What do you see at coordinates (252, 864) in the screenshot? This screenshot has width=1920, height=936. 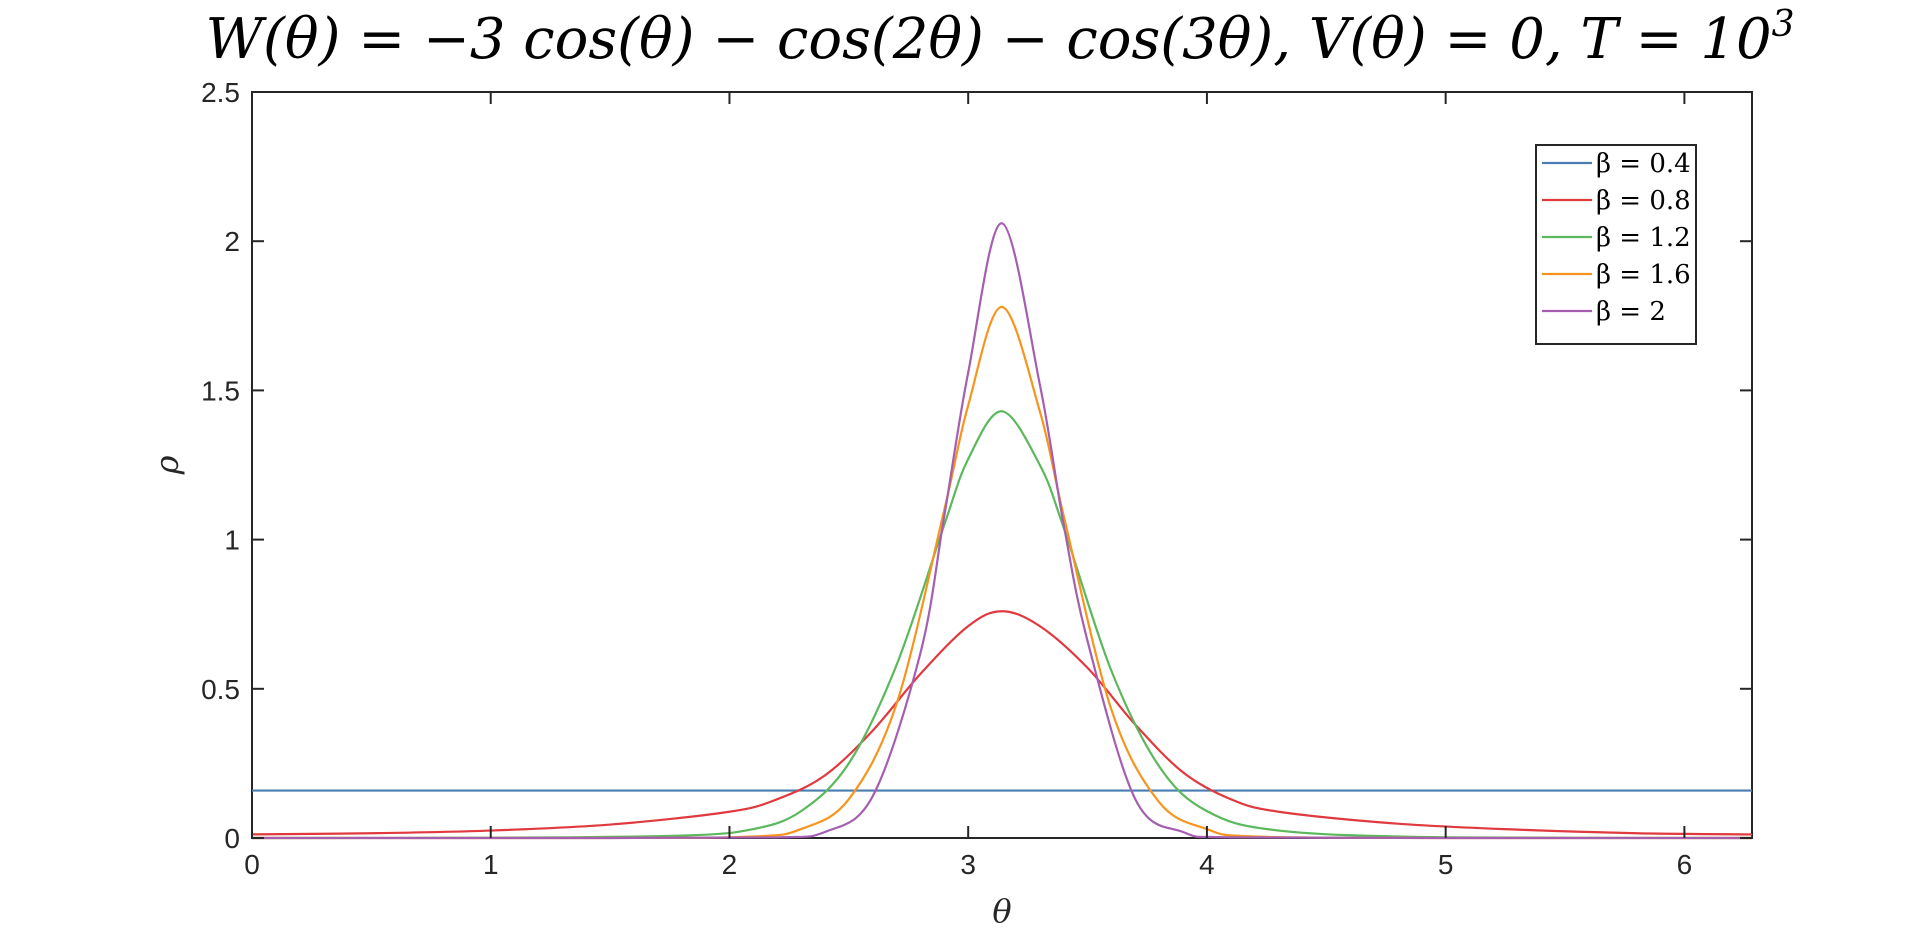 I see `x-tick-label-0: 0` at bounding box center [252, 864].